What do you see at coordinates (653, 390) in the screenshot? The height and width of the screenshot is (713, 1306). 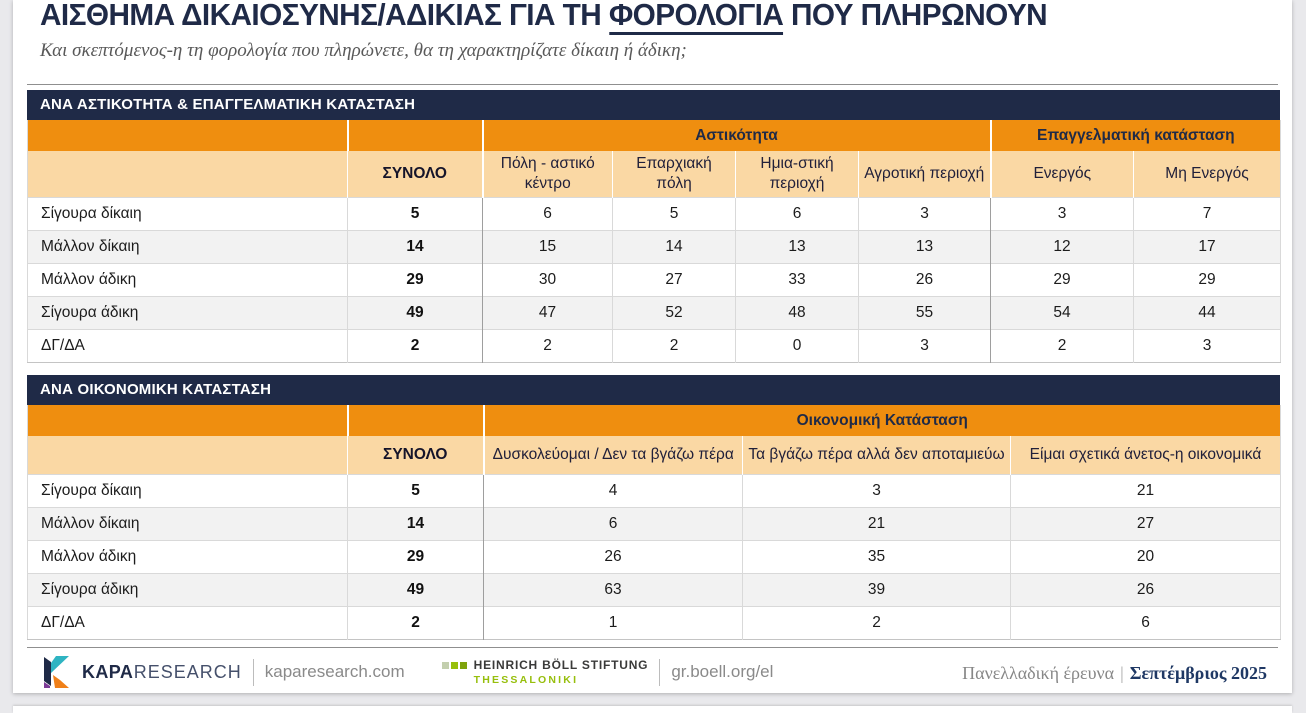 I see `section-header-economic-status: ΑΝΑ ΟΙΚΟΝΟΜΙΚΗ ΚΑΤΑΣΤΑΣΗ` at bounding box center [653, 390].